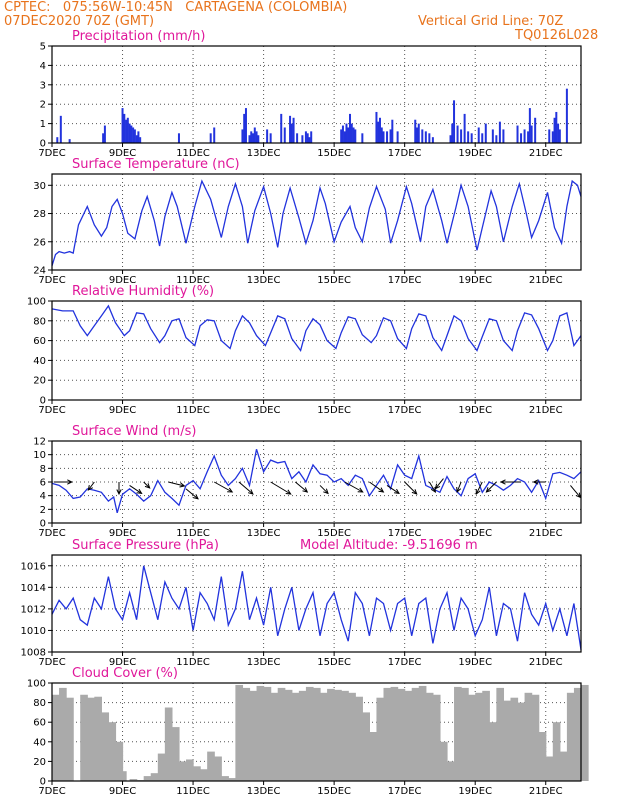 This screenshot has height=800, width=618. I want to click on cloud-ytick-label: 60, so click(39, 723).